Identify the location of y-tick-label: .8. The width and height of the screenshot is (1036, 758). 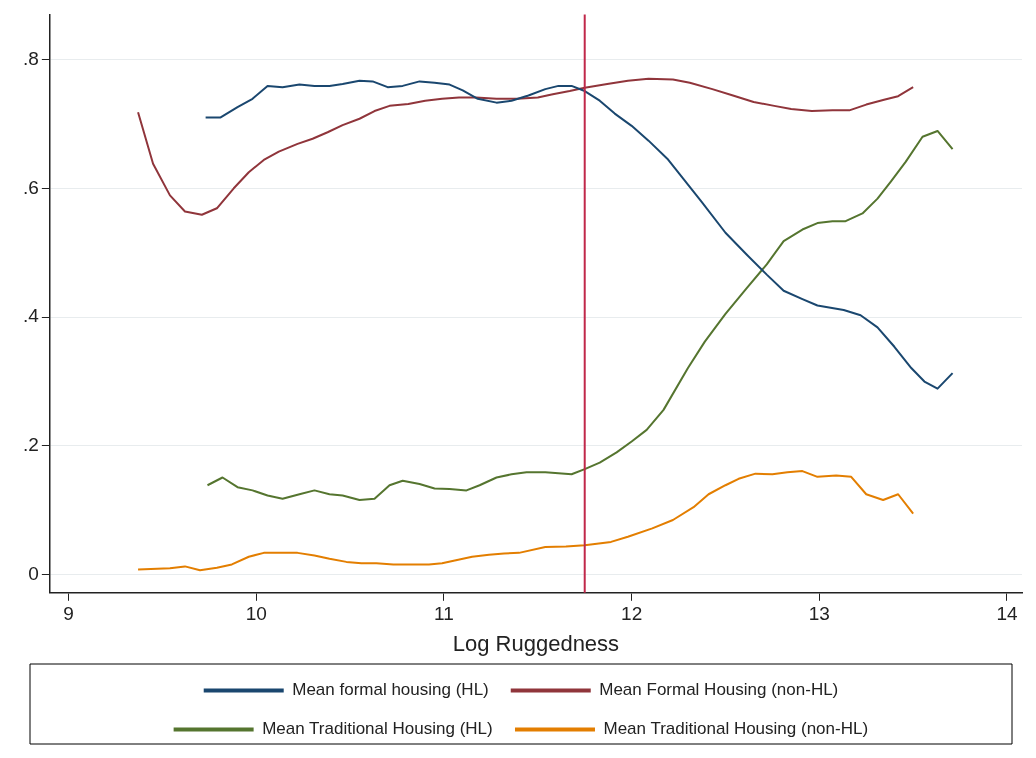
(30, 58).